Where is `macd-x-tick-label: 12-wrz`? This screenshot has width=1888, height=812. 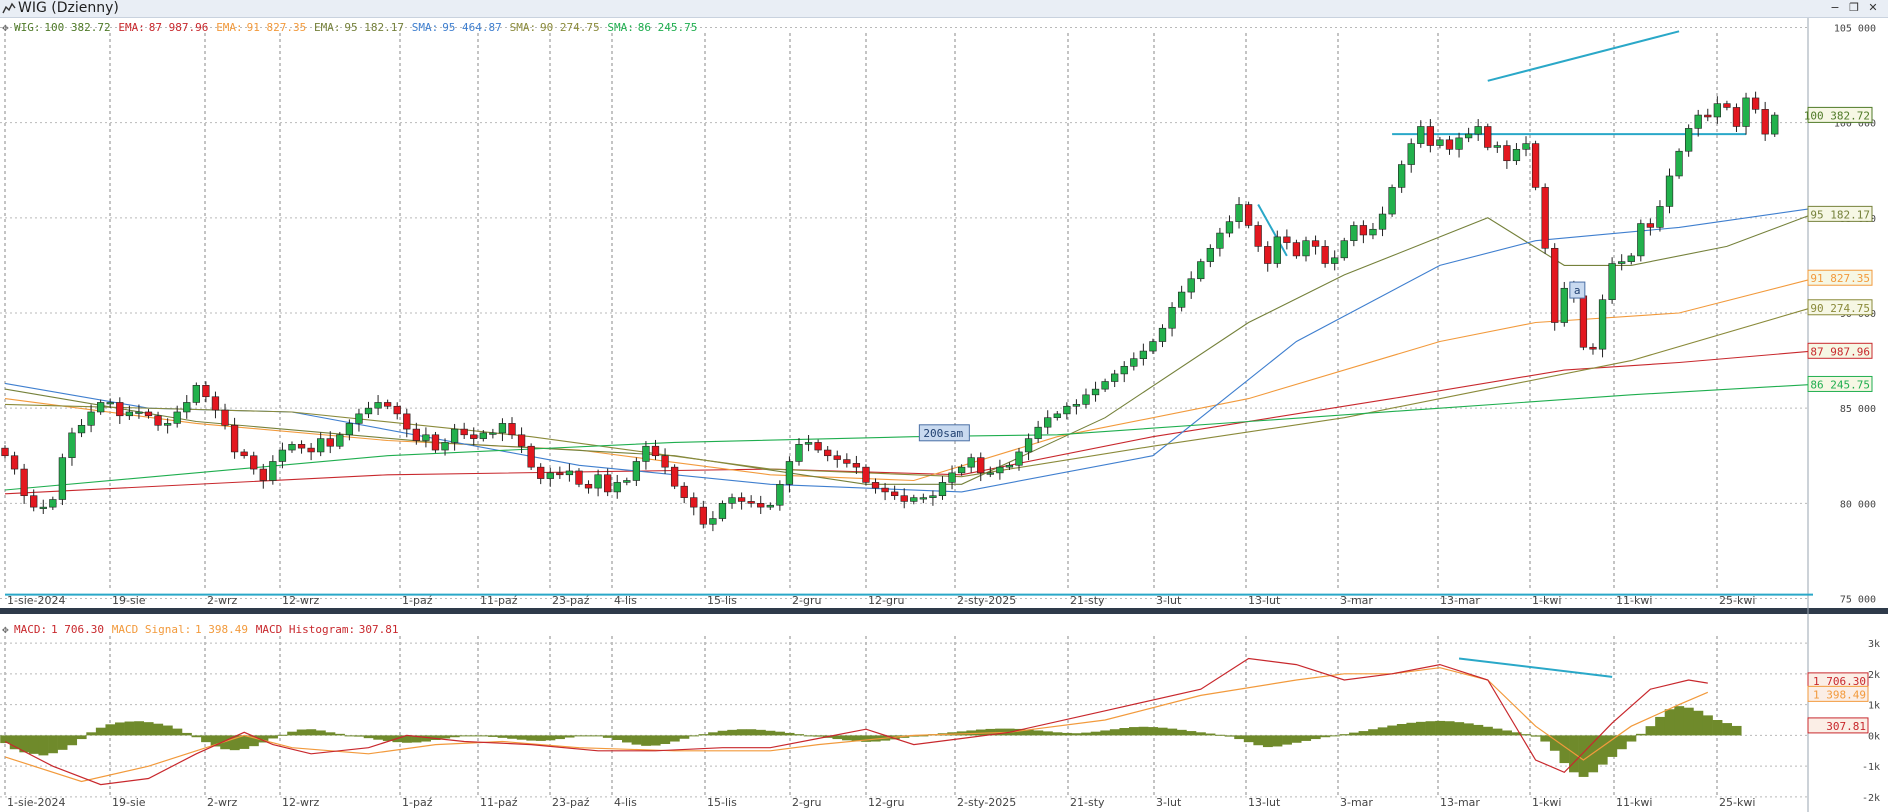 macd-x-tick-label: 12-wrz is located at coordinates (300, 802).